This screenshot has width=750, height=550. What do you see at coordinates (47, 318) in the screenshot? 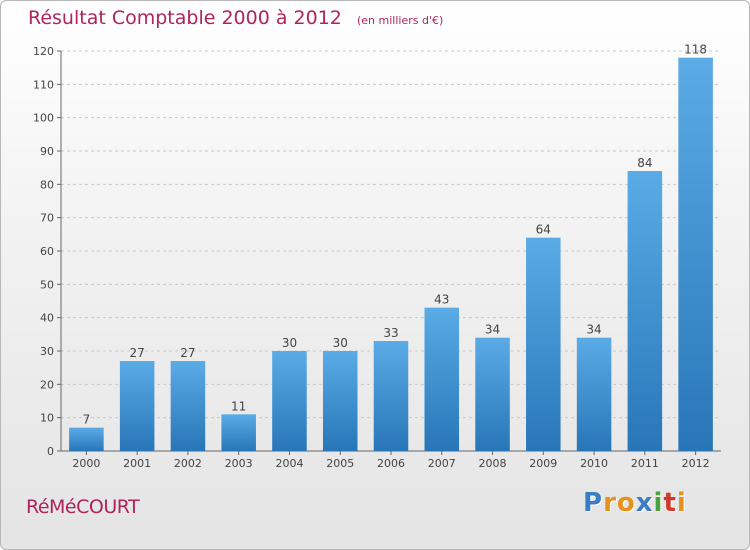
I see `y-tick-label: 40` at bounding box center [47, 318].